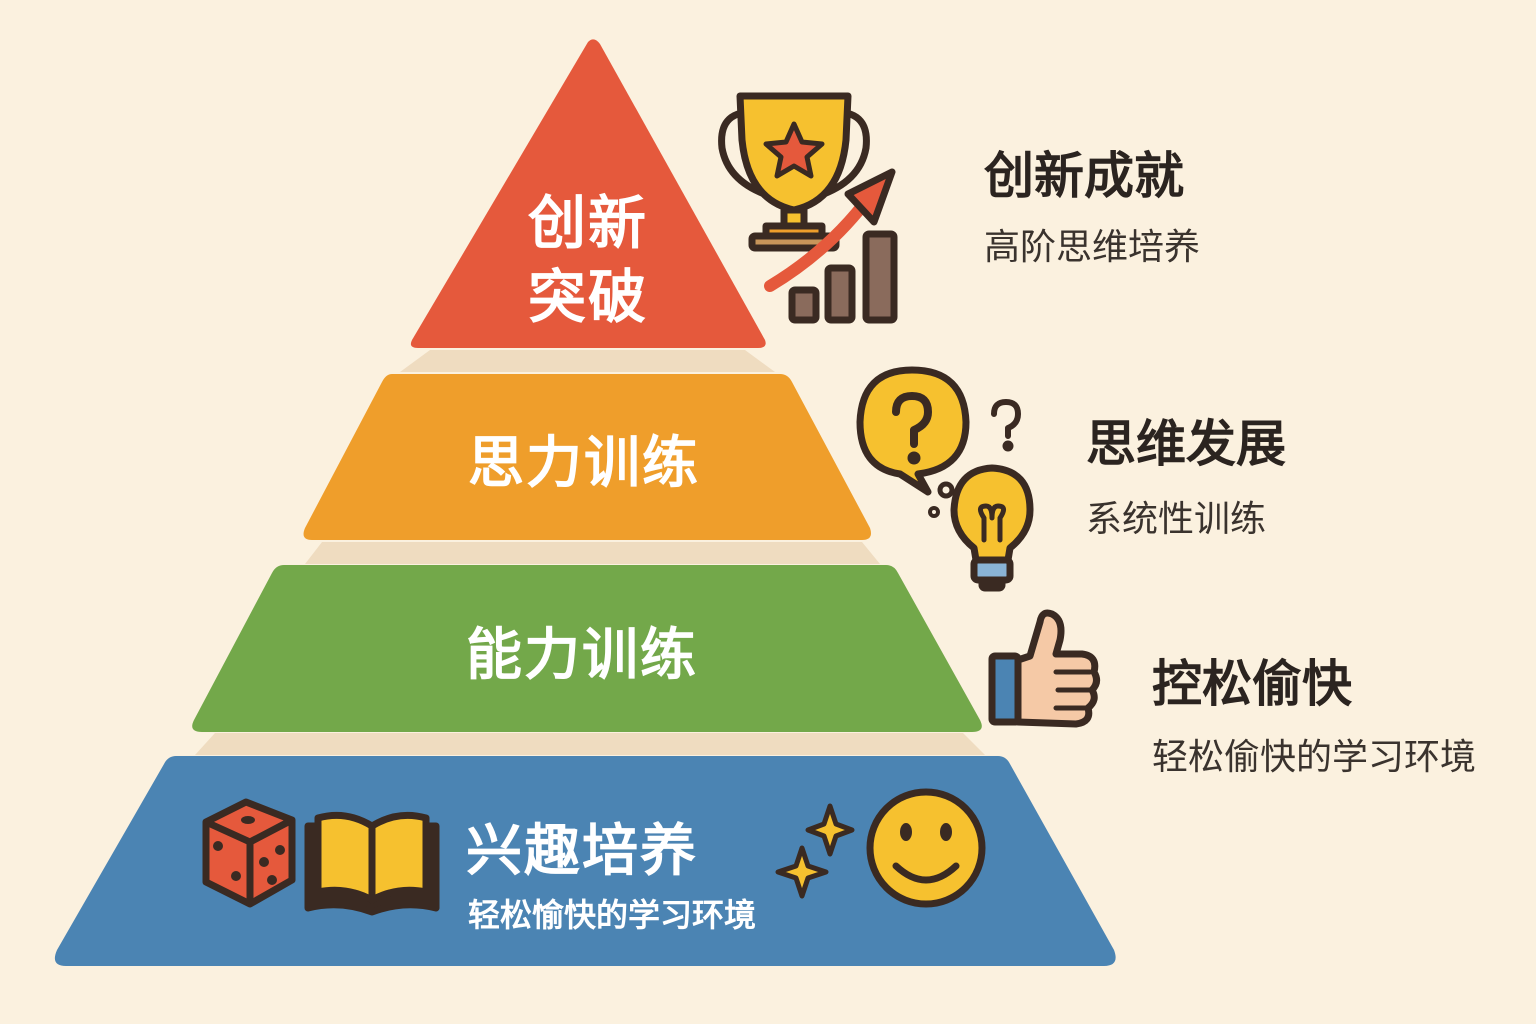  What do you see at coordinates (588, 223) in the screenshot?
I see `tier-top-line1: 创新` at bounding box center [588, 223].